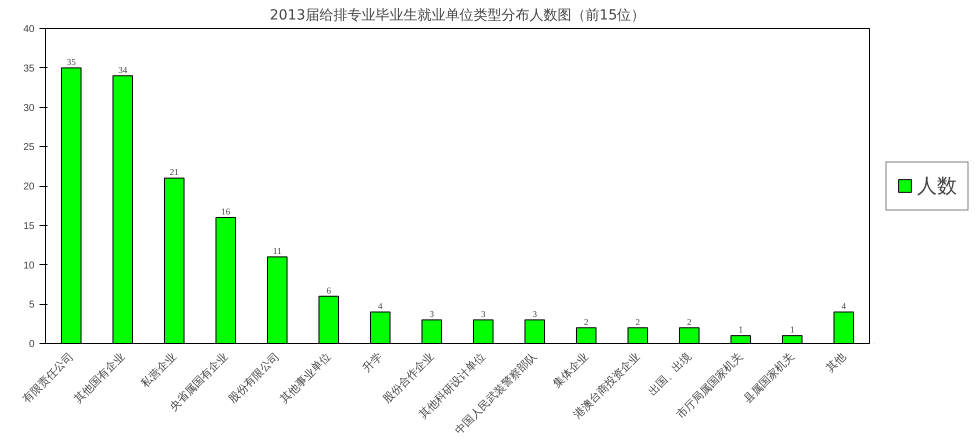  Describe the element at coordinates (174, 172) in the screenshot. I see `data-label: 21` at that location.